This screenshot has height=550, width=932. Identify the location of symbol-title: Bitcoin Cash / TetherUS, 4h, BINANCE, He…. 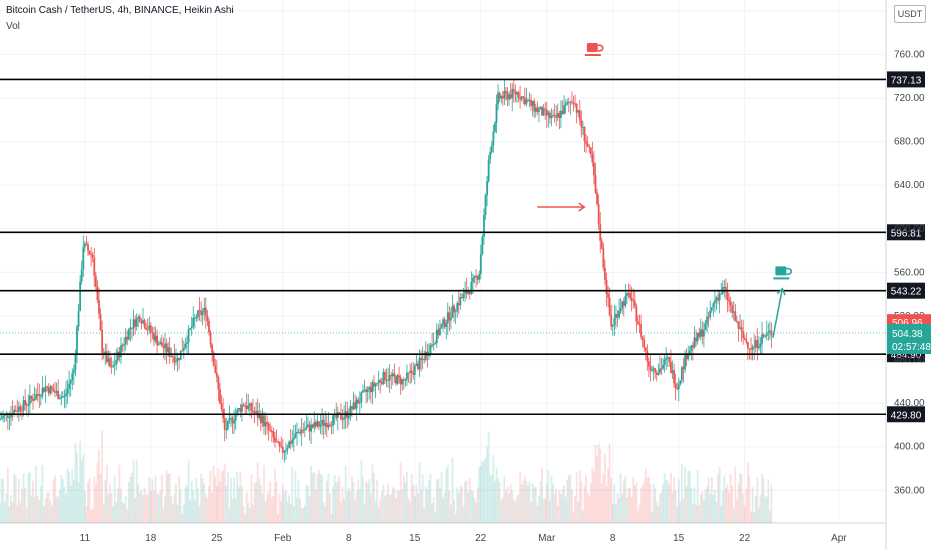
(120, 10).